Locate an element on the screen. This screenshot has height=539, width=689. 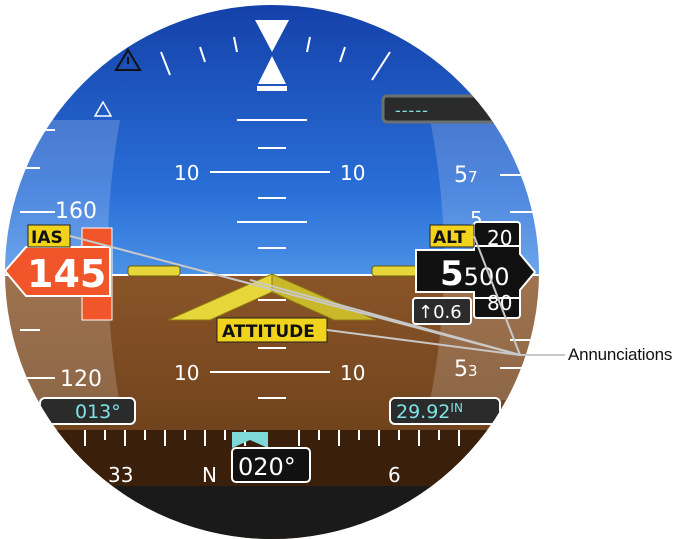
heading-readout-box is located at coordinates (271, 465).